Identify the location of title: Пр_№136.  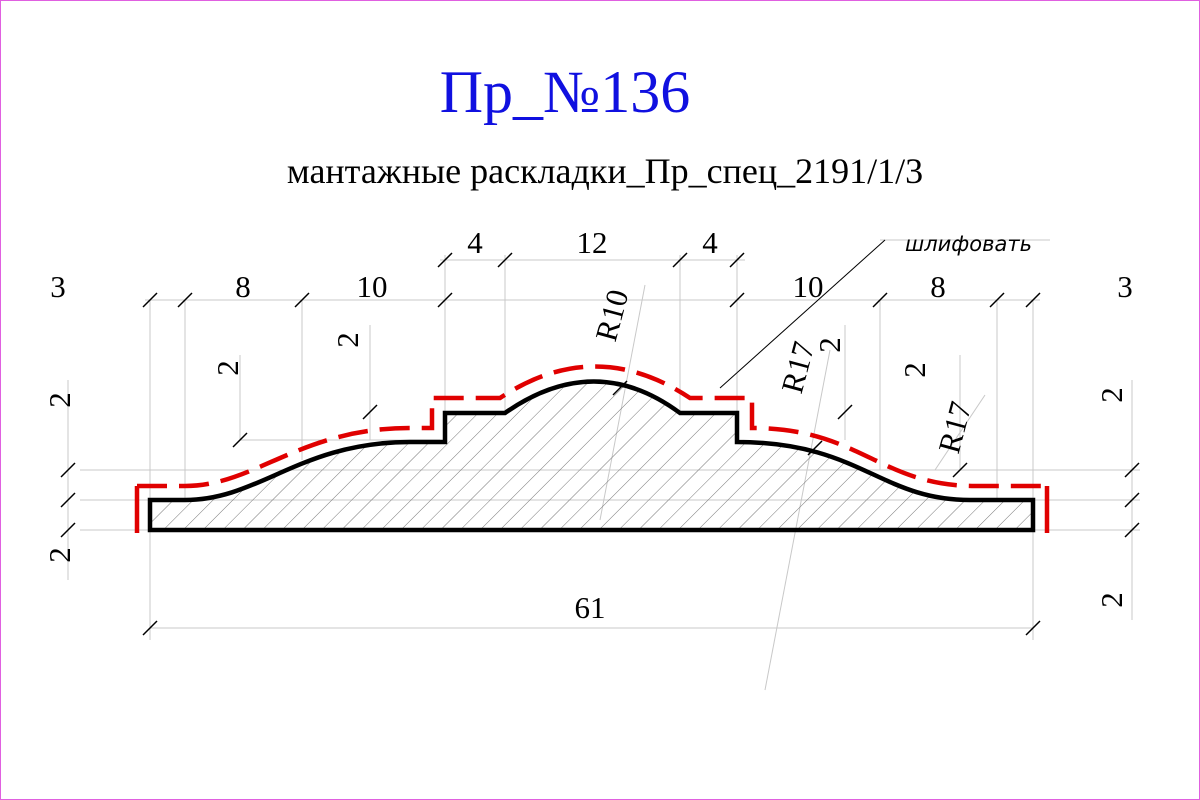
(565, 92).